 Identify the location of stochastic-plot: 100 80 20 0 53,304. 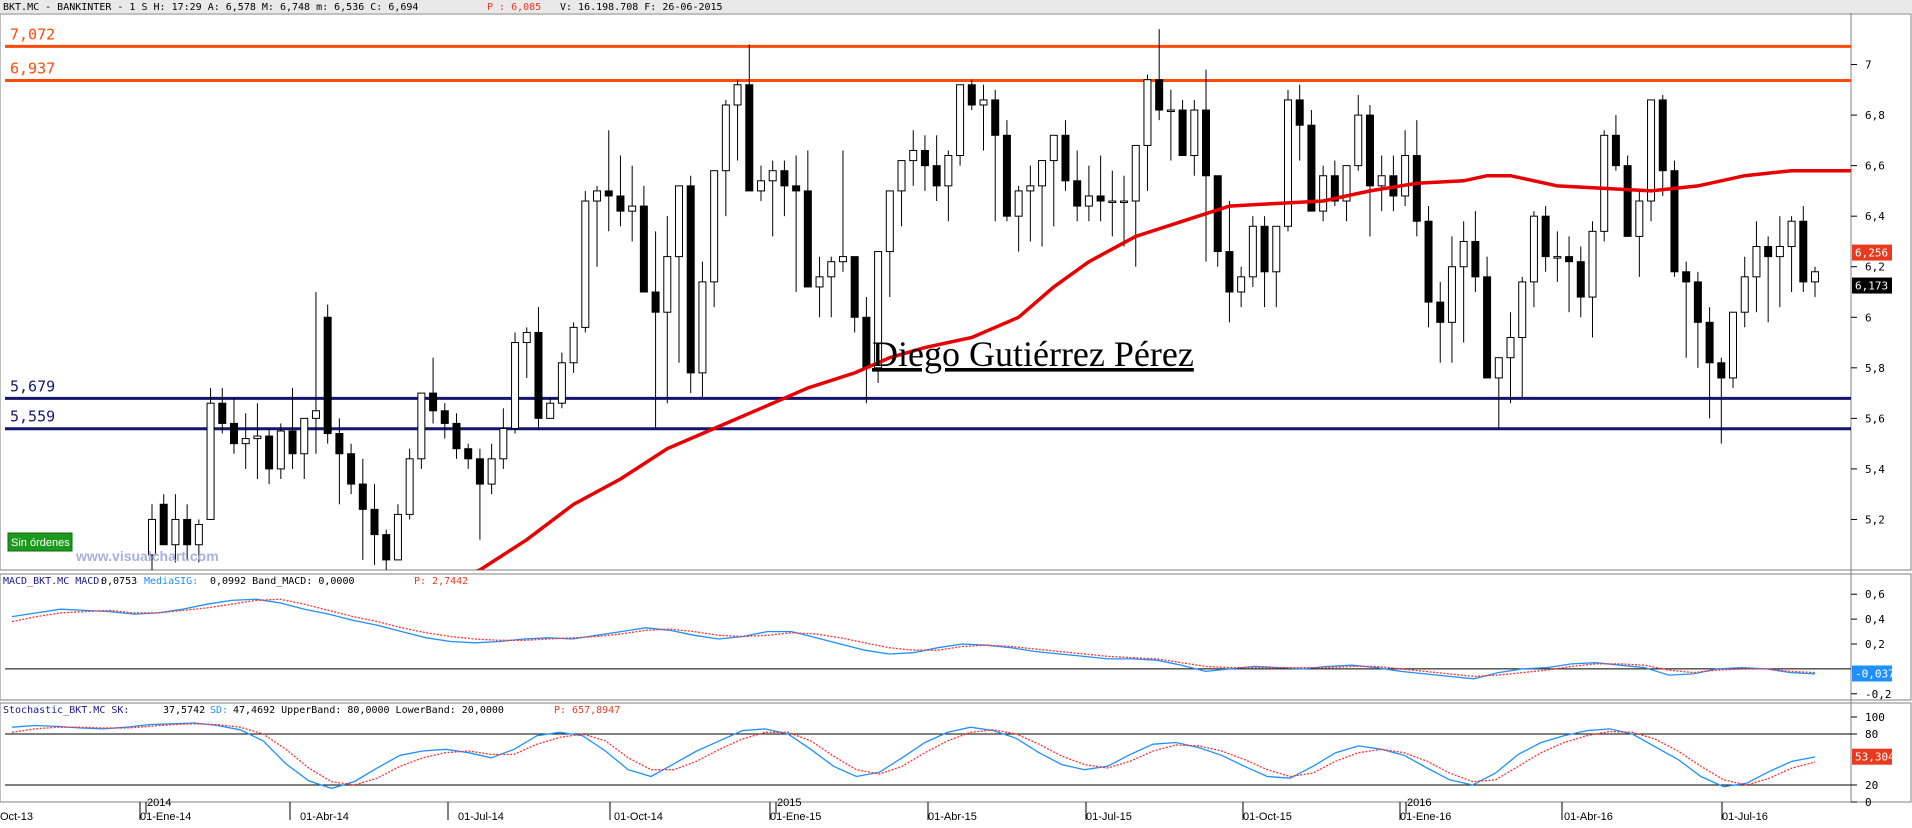
(950, 760).